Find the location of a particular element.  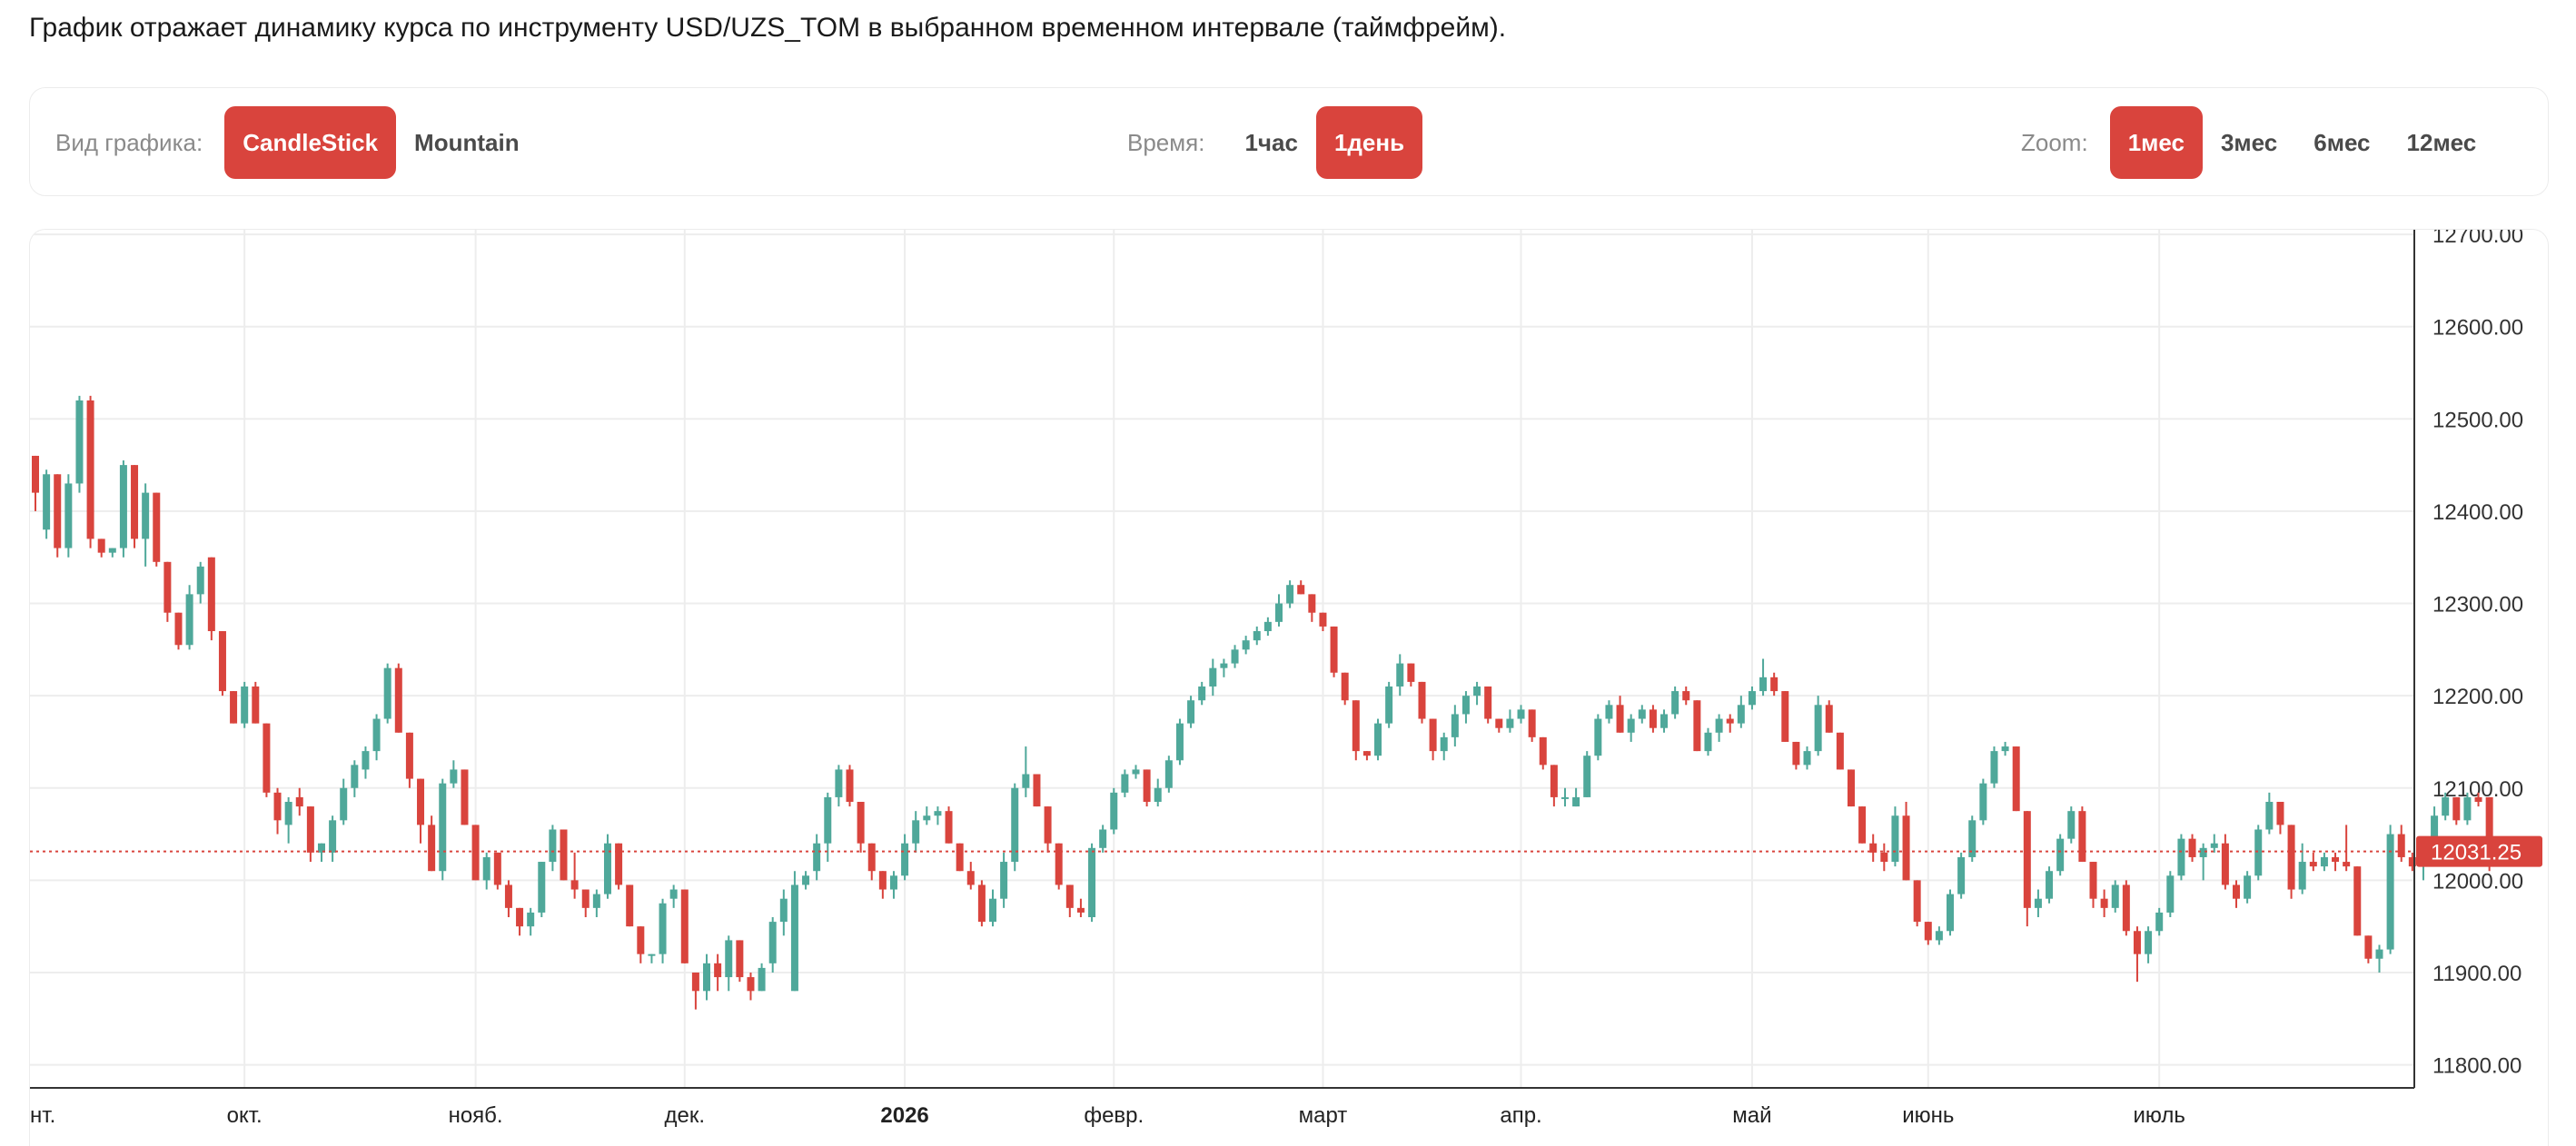

y-tick-label: 12500.00 is located at coordinates (2477, 420).